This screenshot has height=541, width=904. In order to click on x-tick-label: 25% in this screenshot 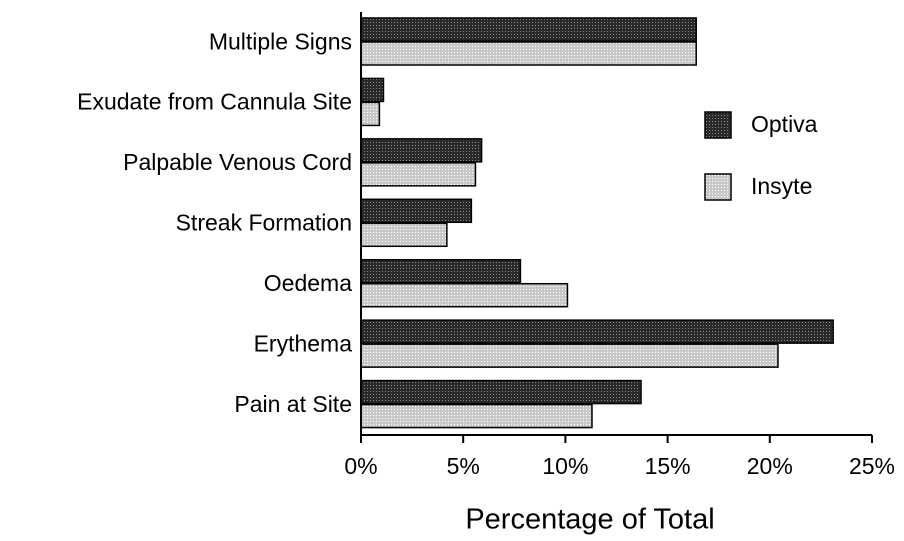, I will do `click(872, 466)`.